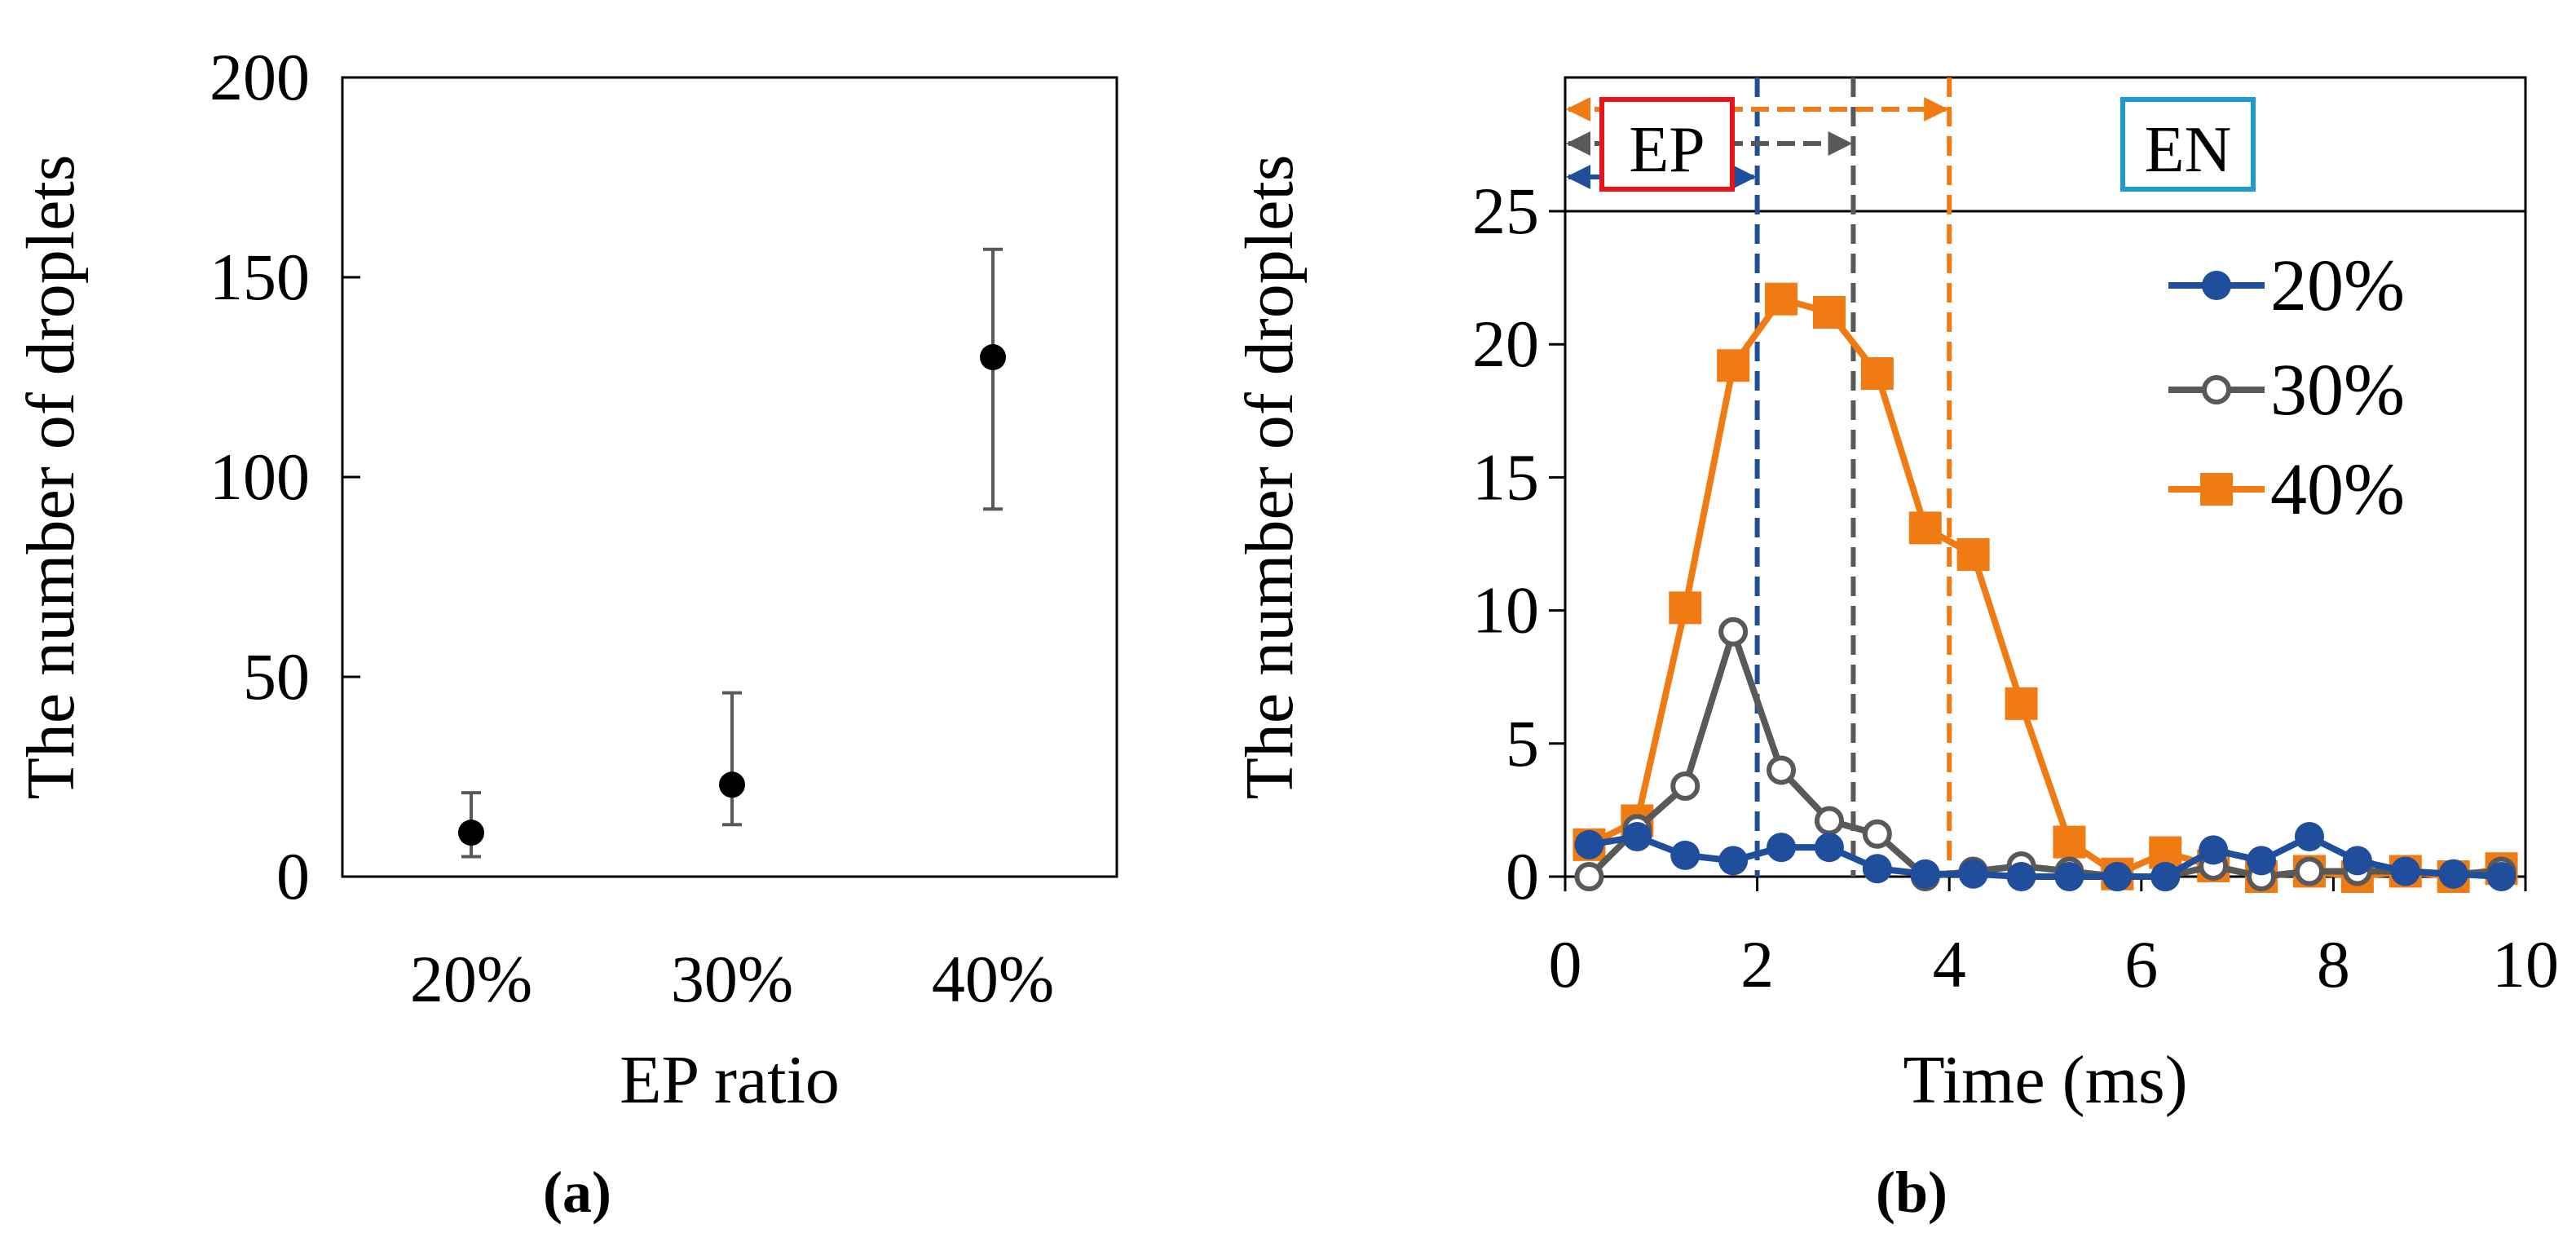 This screenshot has height=1255, width=2576. What do you see at coordinates (2333, 964) in the screenshot?
I see `b-xtick-label: 8` at bounding box center [2333, 964].